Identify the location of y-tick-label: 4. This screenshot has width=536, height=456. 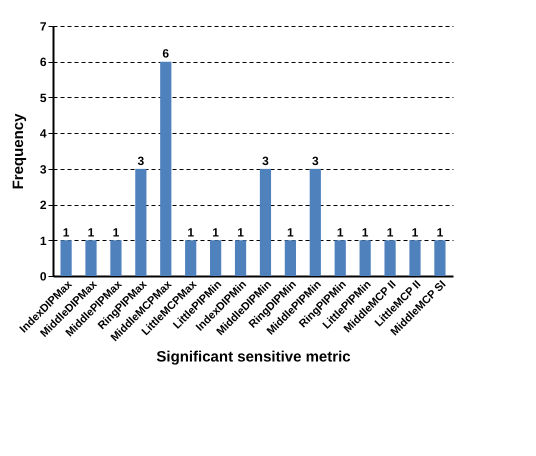
(43, 133).